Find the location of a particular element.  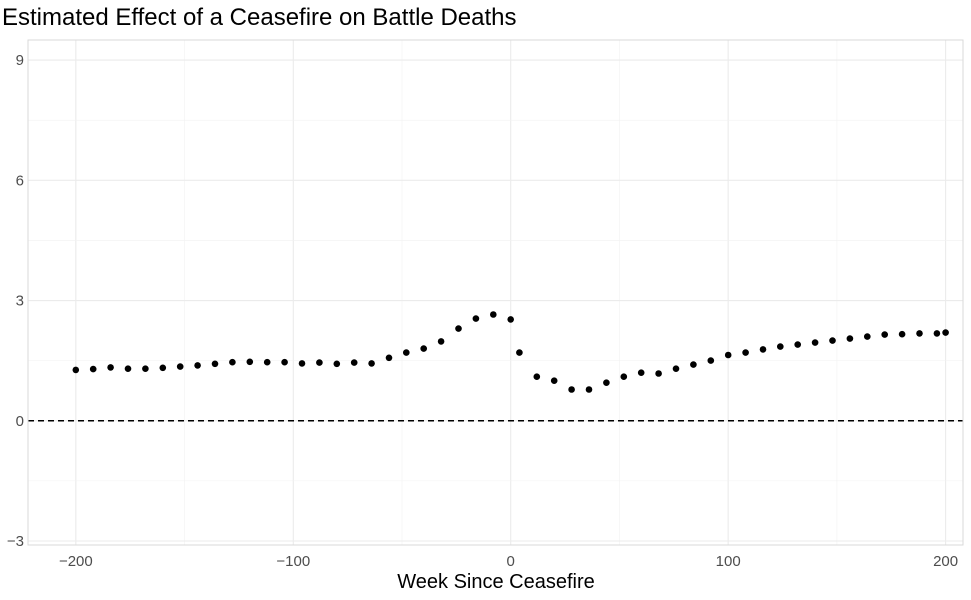

y-tick-label: 0 is located at coordinates (20, 421).